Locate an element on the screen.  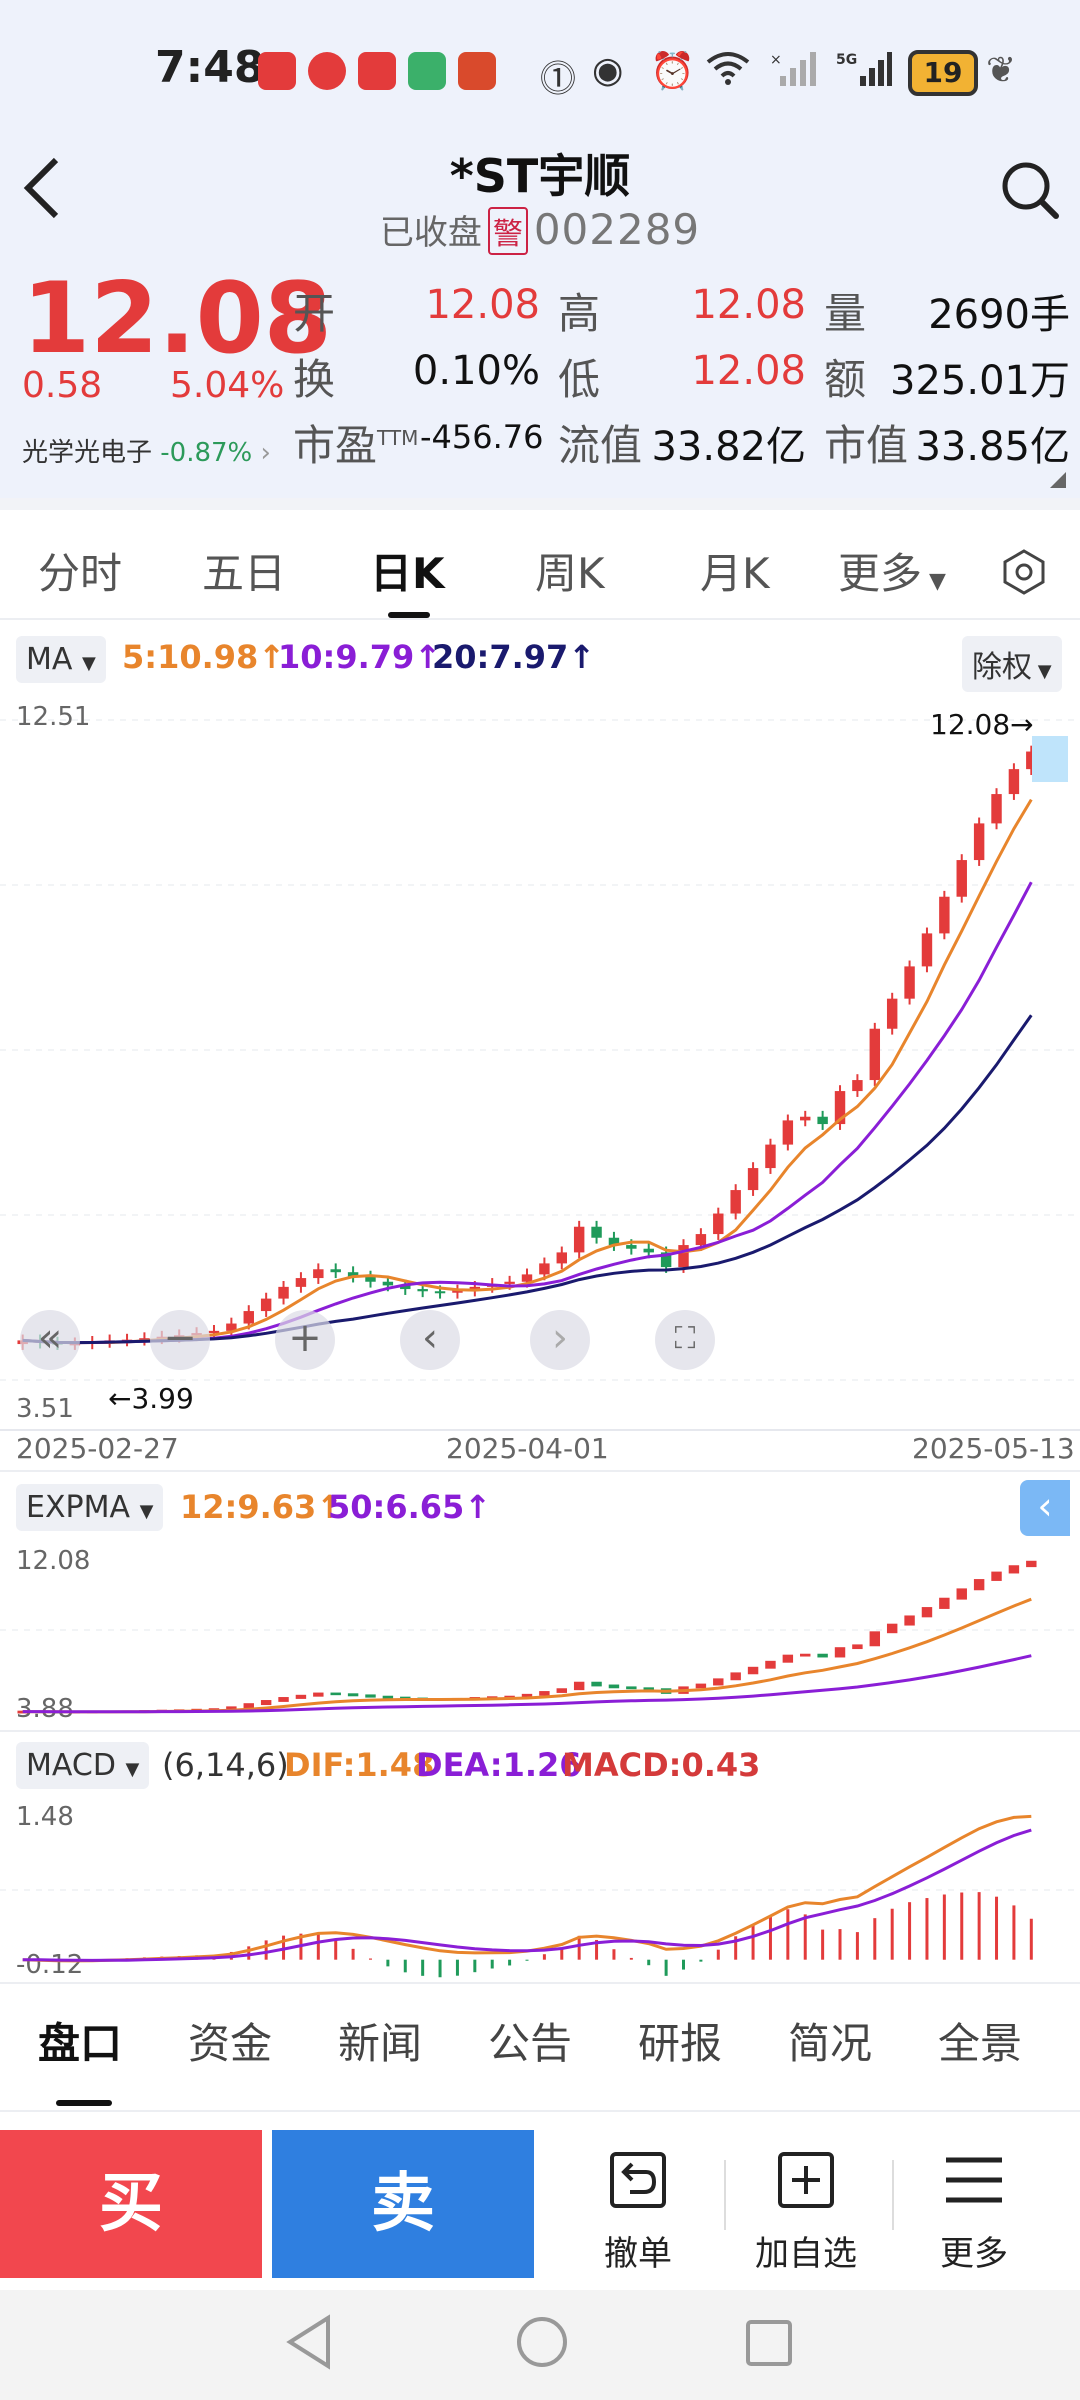
last-price-highlight is located at coordinates (1050, 759).